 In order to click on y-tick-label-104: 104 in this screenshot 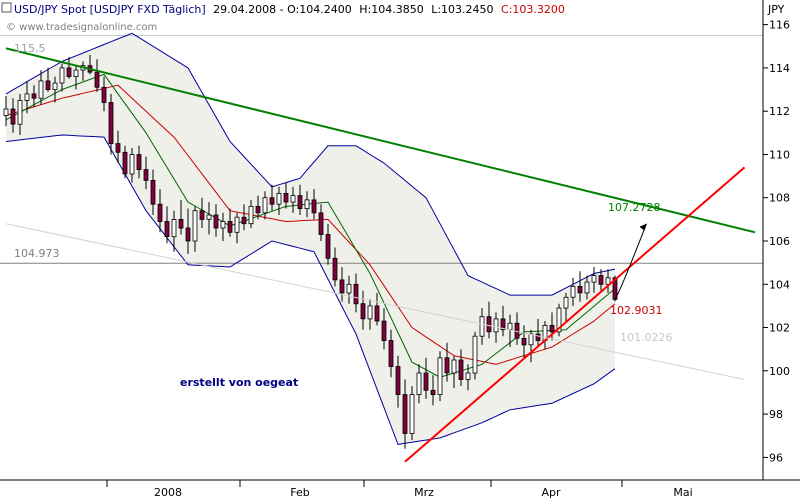, I will do `click(779, 284)`.